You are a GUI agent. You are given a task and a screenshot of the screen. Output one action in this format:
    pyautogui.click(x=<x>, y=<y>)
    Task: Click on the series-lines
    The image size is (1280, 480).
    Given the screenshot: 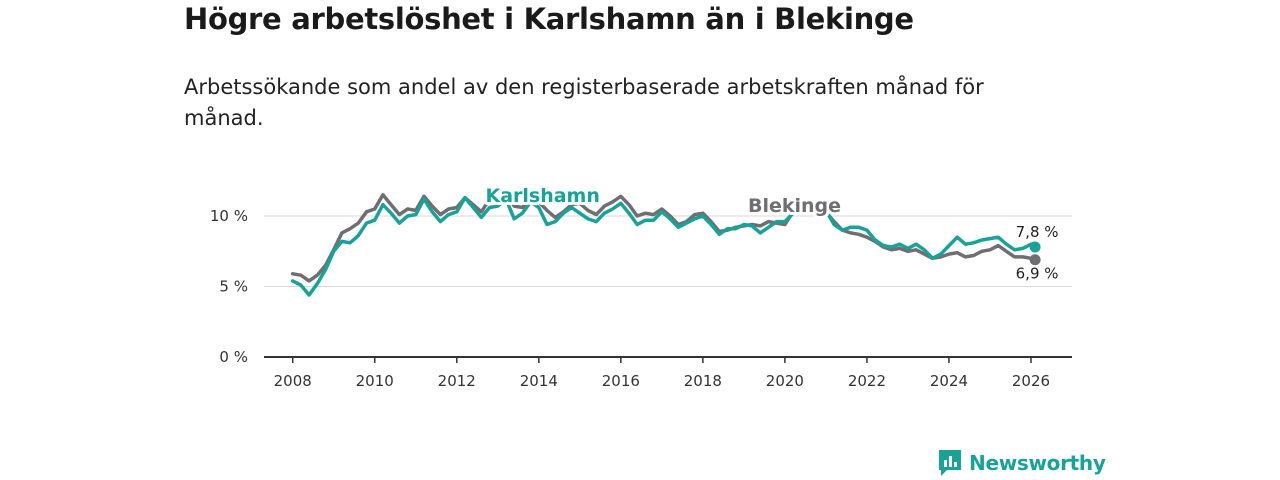 What is the action you would take?
    pyautogui.click(x=665, y=242)
    